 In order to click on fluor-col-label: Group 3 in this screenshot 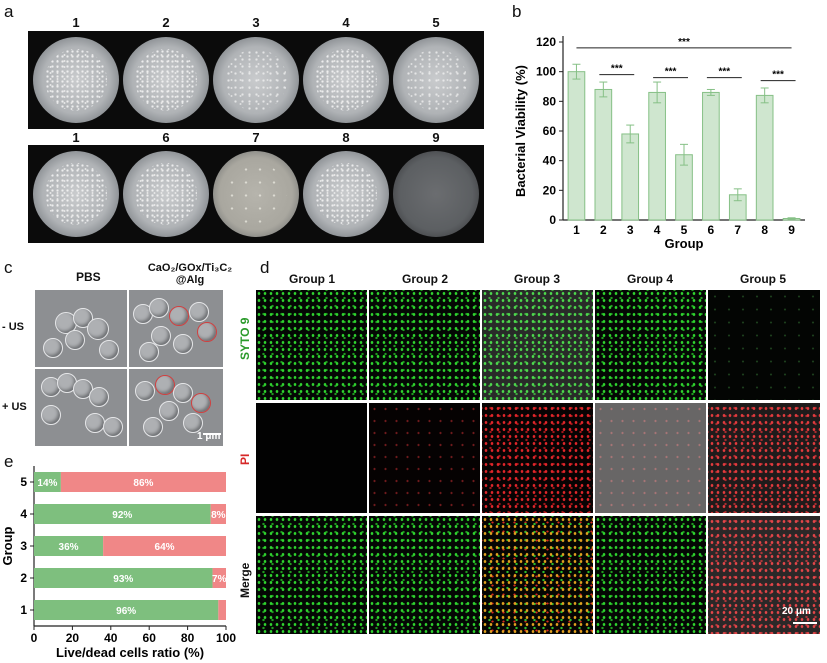, I will do `click(536, 279)`.